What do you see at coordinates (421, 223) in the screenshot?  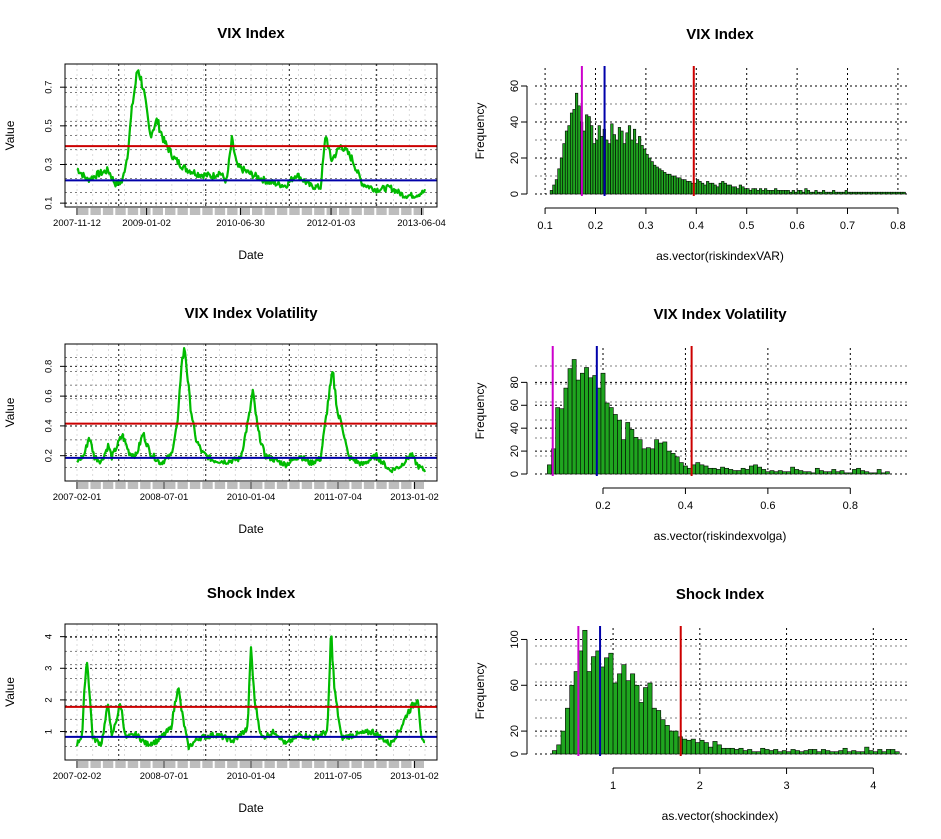 I see `date-tick-label: 2013-06-04` at bounding box center [421, 223].